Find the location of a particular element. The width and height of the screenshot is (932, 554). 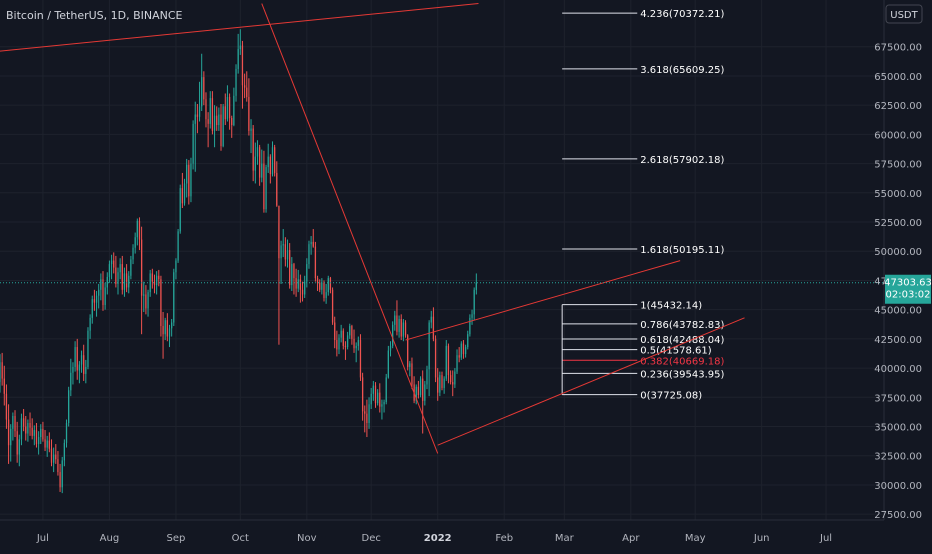

fib-level-label: 0.236(39543.95) is located at coordinates (682, 374).